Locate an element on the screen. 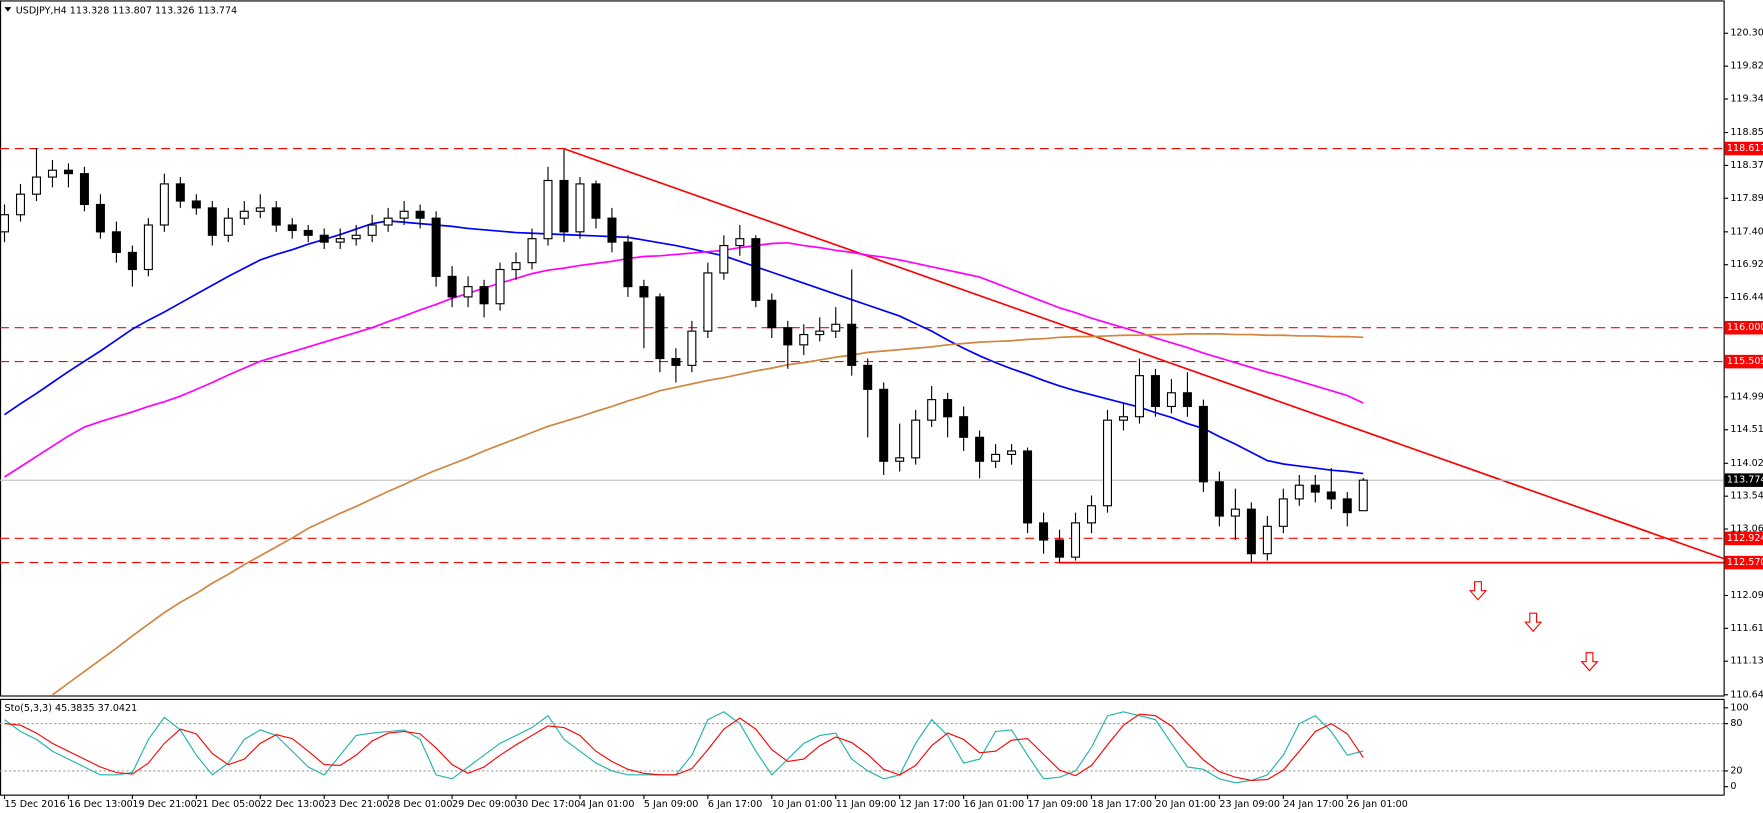 The height and width of the screenshot is (813, 1763). y-tick-label: 113.060 is located at coordinates (1746, 529).